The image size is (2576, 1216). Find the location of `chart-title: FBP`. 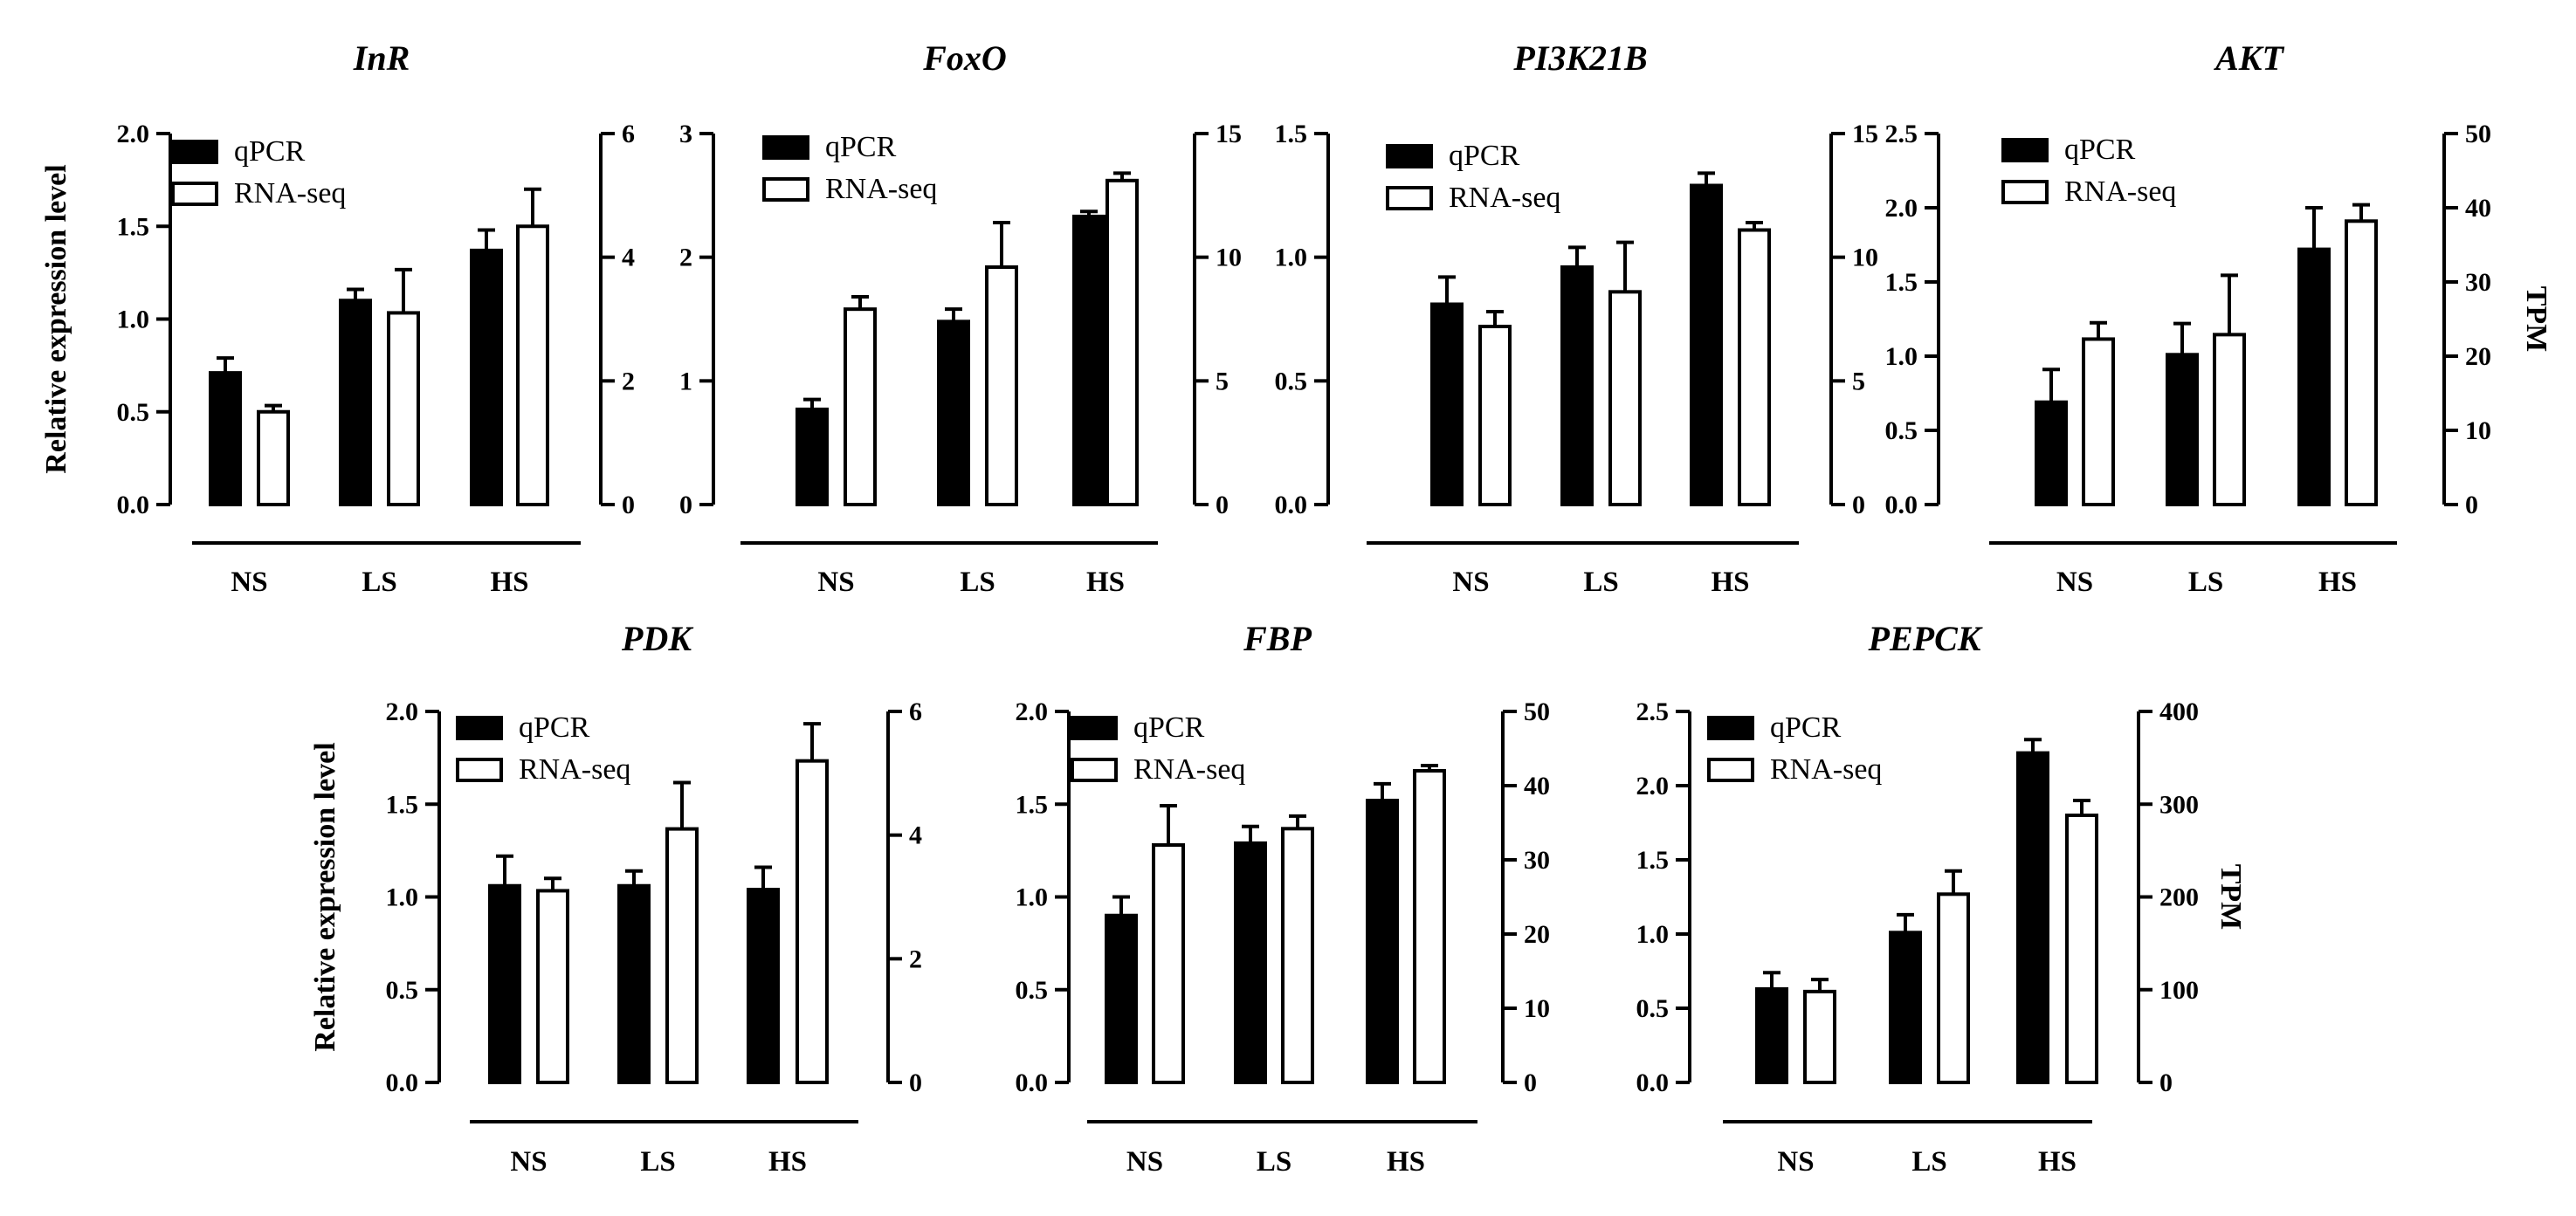

chart-title: FBP is located at coordinates (1277, 638).